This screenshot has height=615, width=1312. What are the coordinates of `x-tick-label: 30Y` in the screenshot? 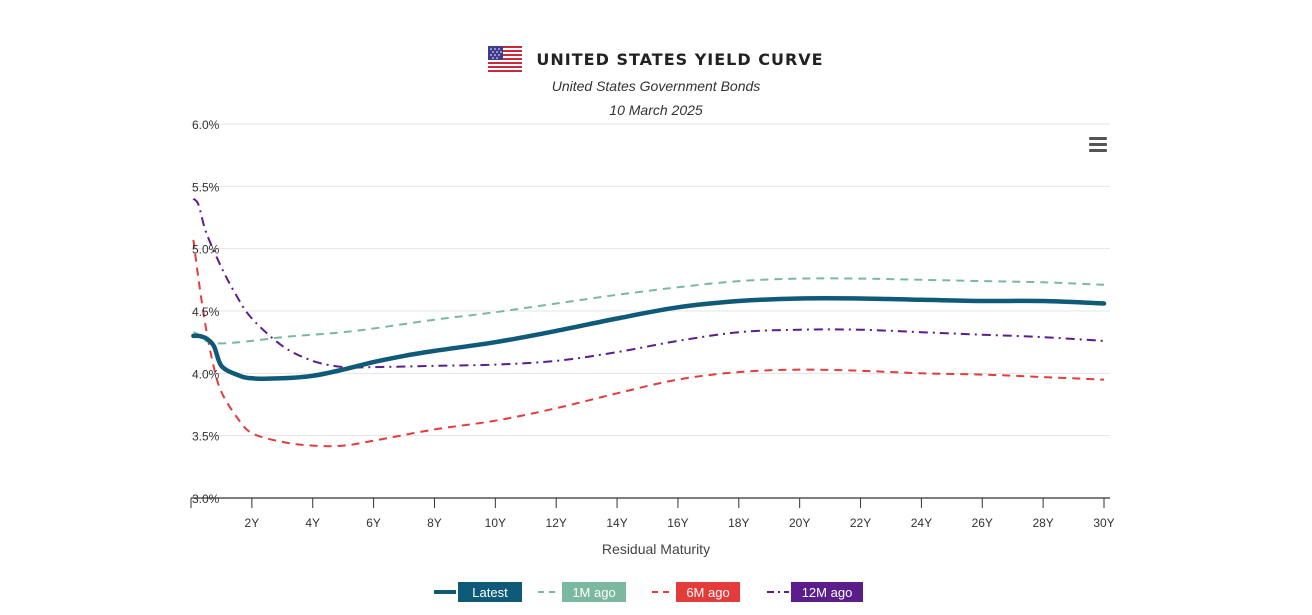 It's located at (1103, 523).